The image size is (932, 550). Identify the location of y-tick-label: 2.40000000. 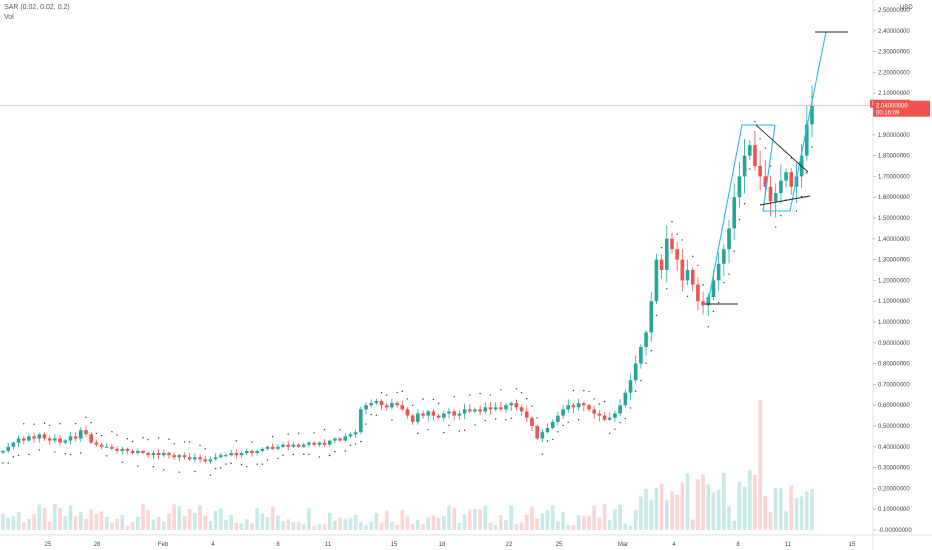
(894, 32).